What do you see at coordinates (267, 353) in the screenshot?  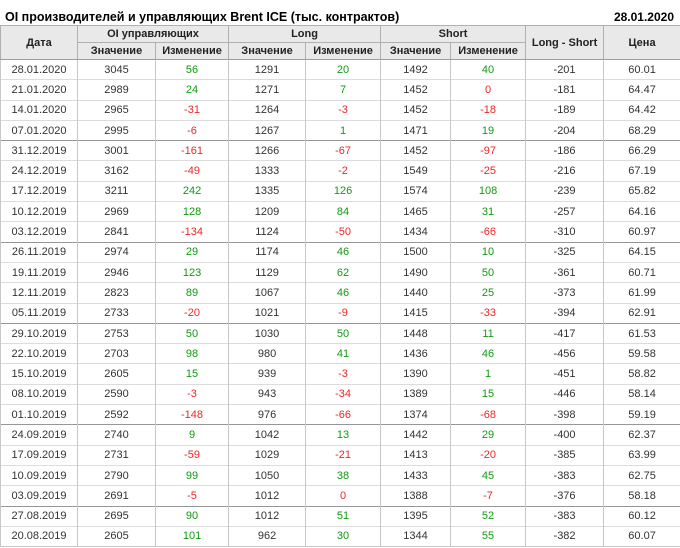 I see `long-value-cell: 980` at bounding box center [267, 353].